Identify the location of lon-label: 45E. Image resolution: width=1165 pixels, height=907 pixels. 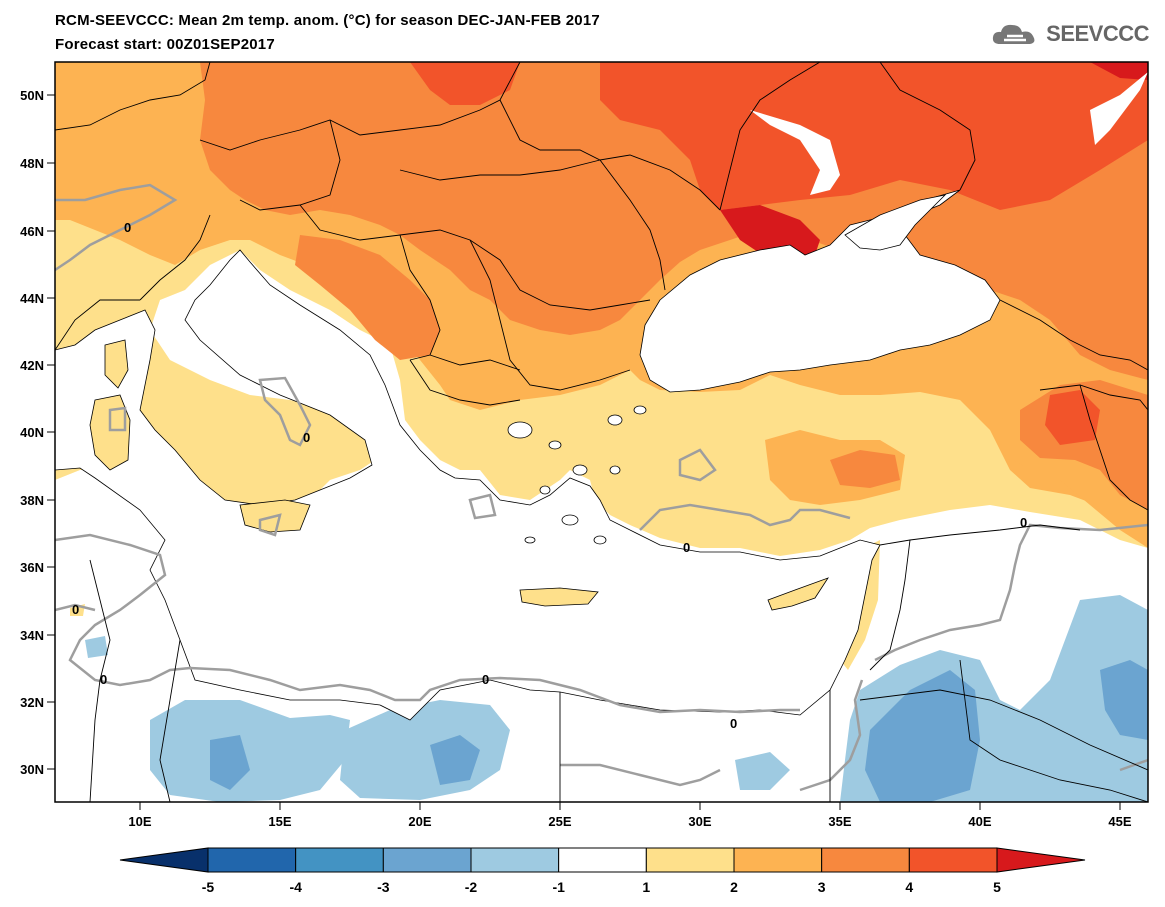
(1119, 821).